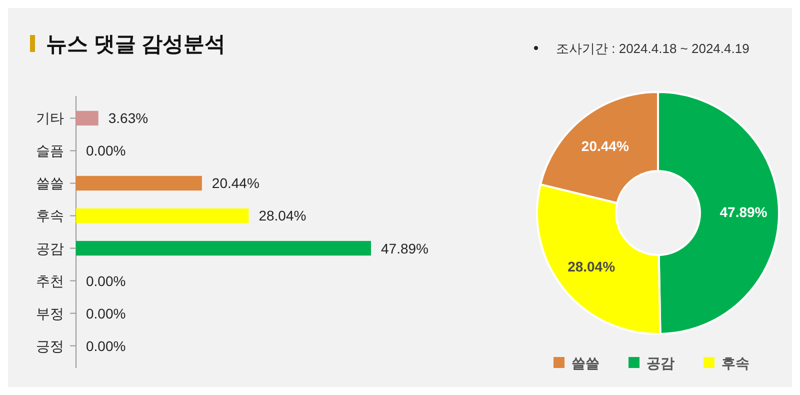 This screenshot has height=395, width=800. What do you see at coordinates (136, 44) in the screenshot?
I see `chart-title: 뉴스 댓글 감성분석` at bounding box center [136, 44].